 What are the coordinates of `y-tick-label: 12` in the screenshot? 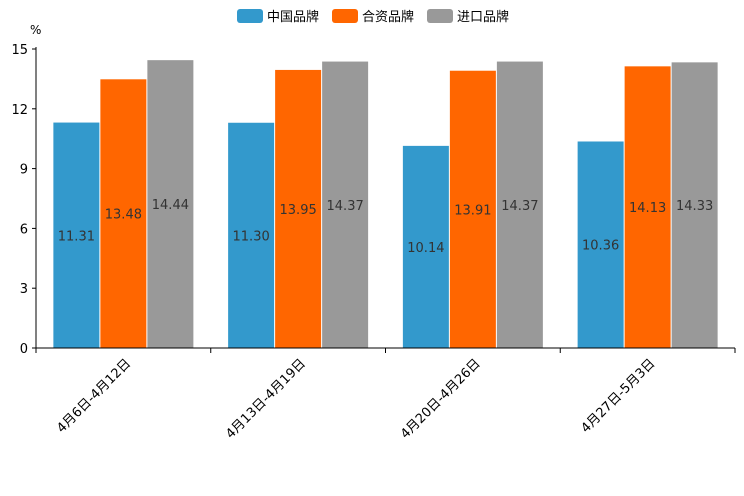 It's located at (19, 110).